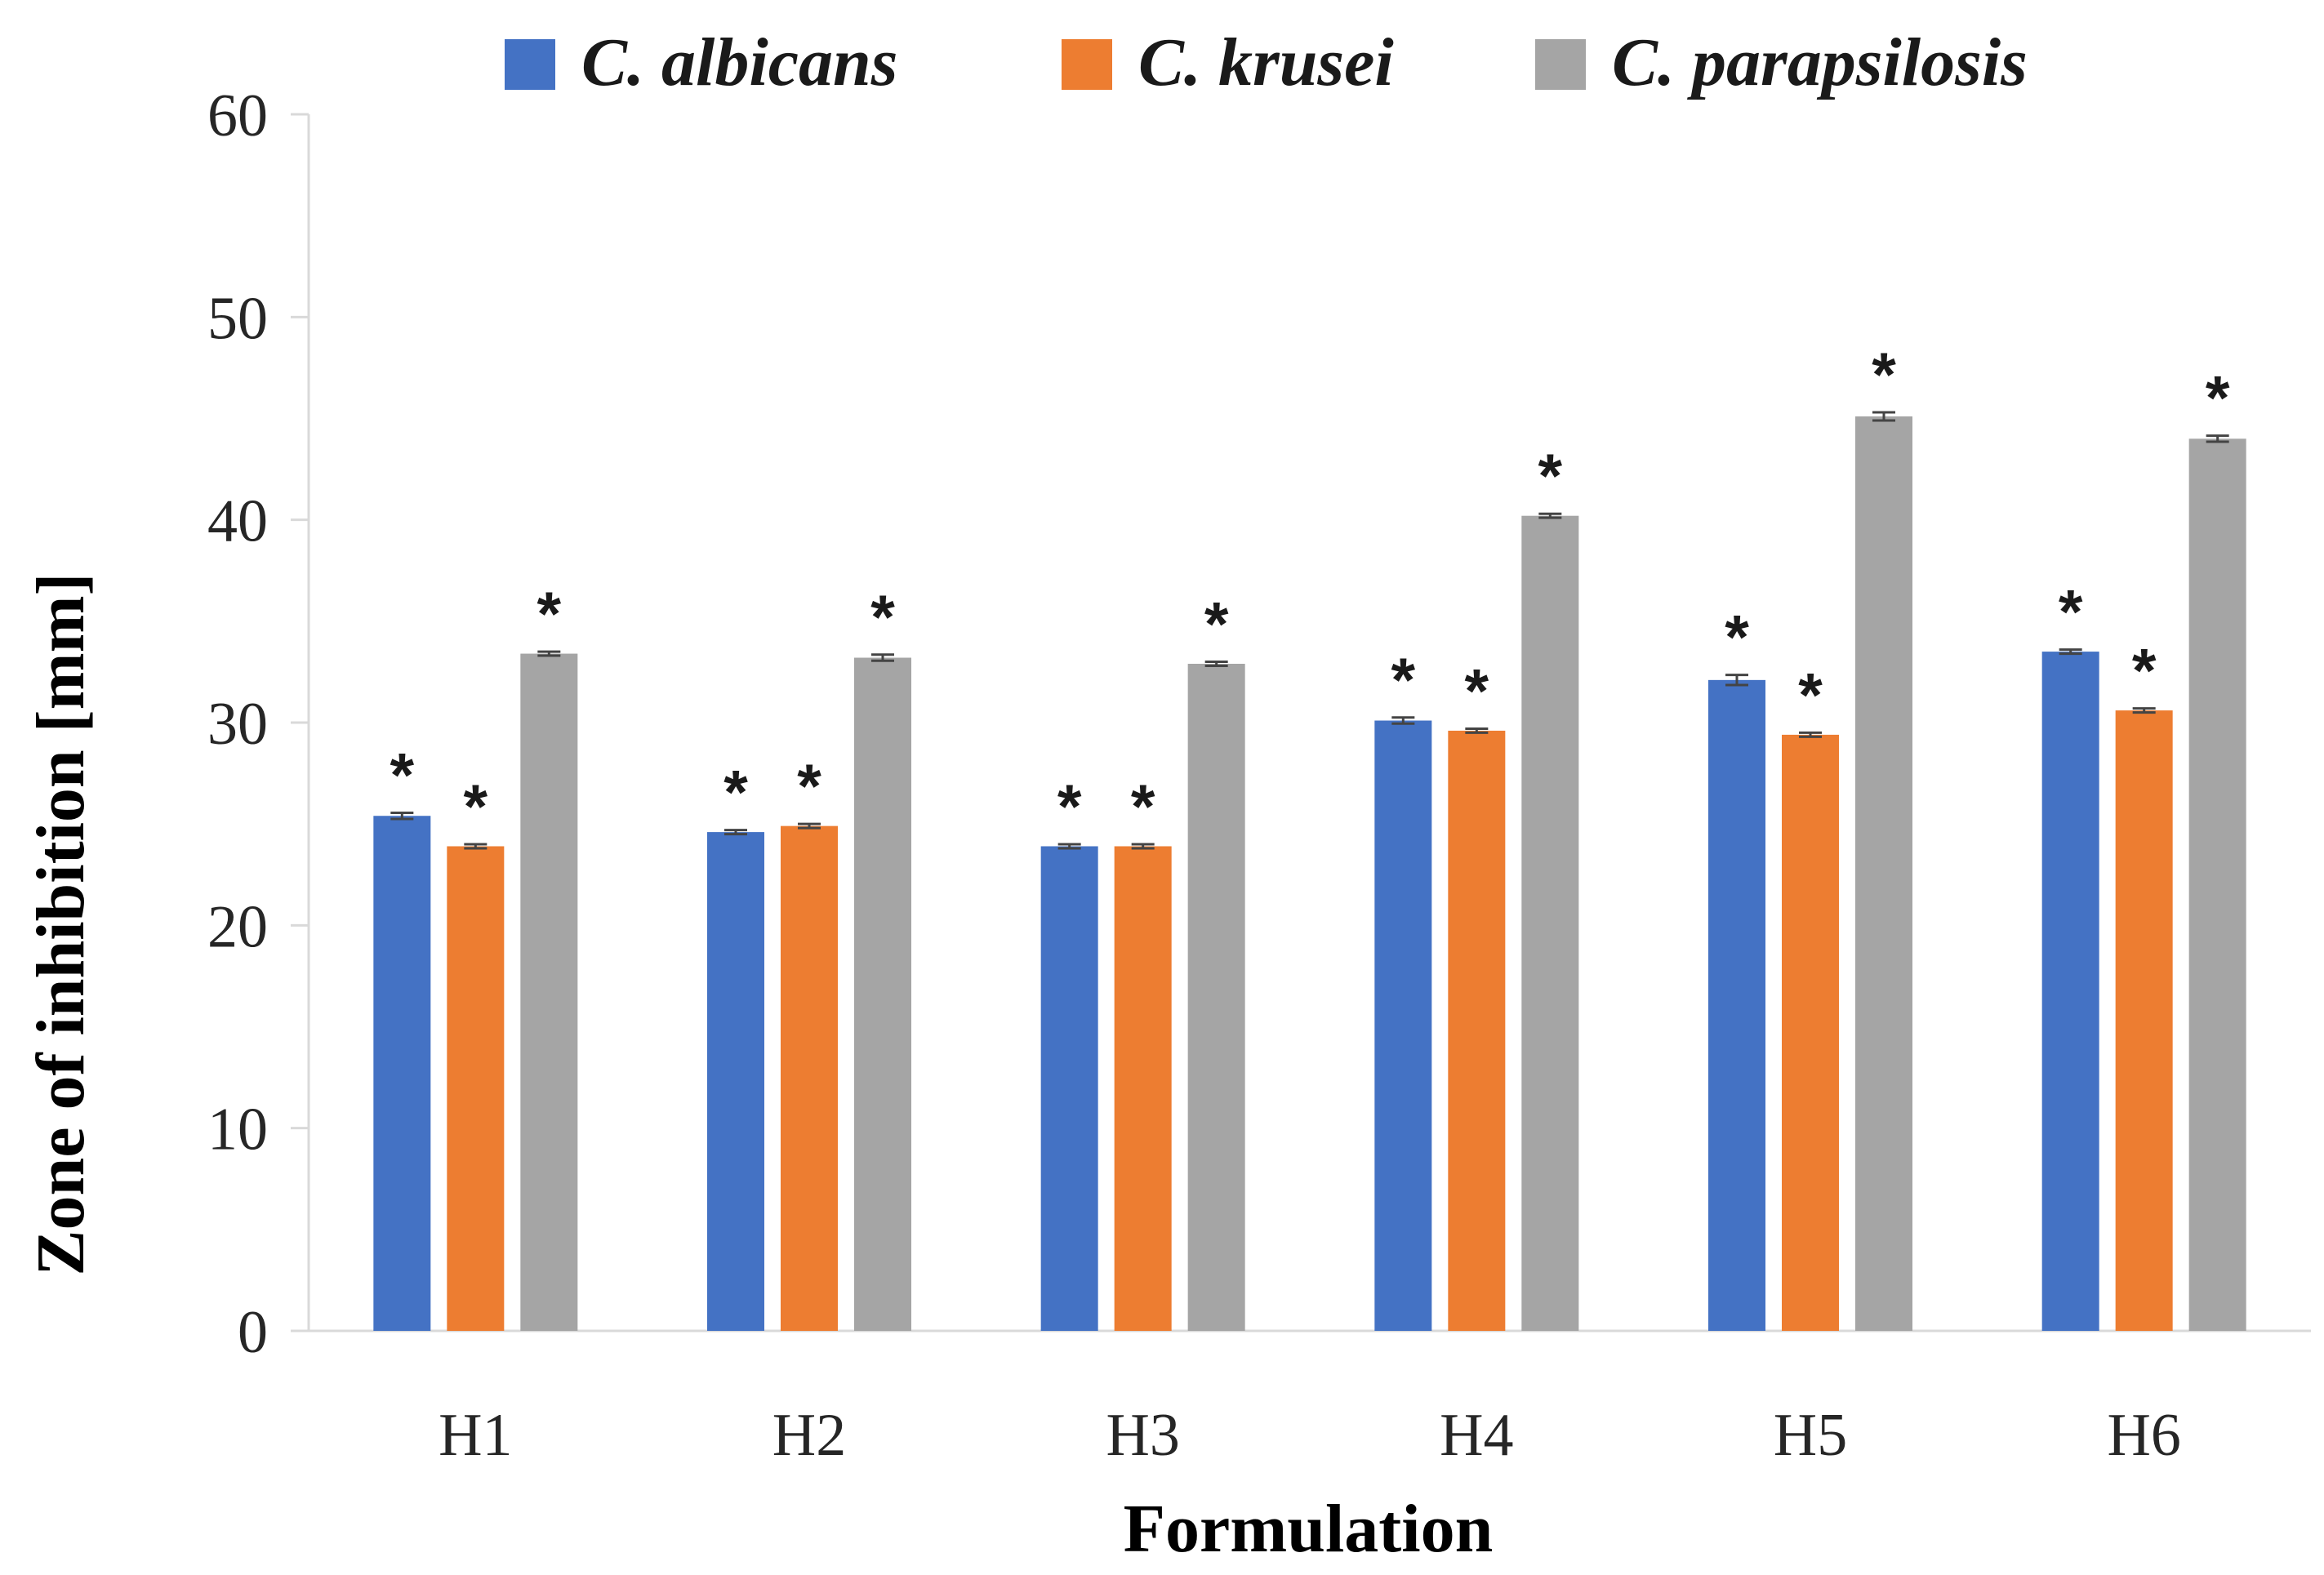  What do you see at coordinates (1811, 1435) in the screenshot?
I see `x-tick-label: H5` at bounding box center [1811, 1435].